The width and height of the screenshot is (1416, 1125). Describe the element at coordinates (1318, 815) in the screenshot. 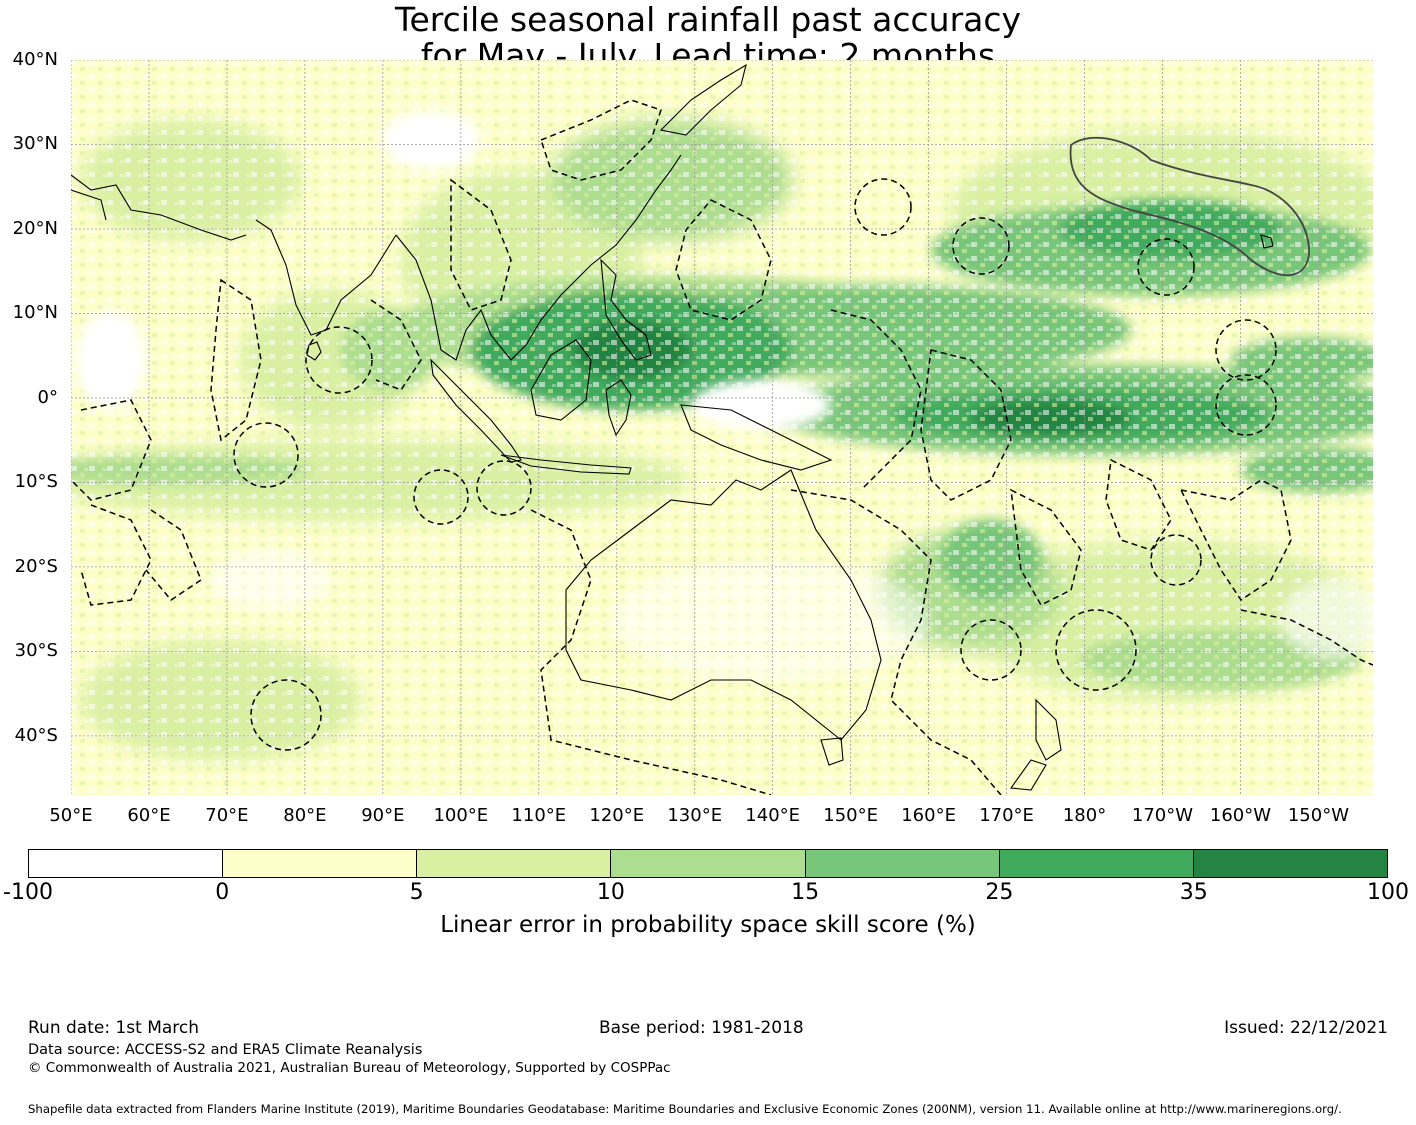

I see `longitude-label: 150°W` at that location.